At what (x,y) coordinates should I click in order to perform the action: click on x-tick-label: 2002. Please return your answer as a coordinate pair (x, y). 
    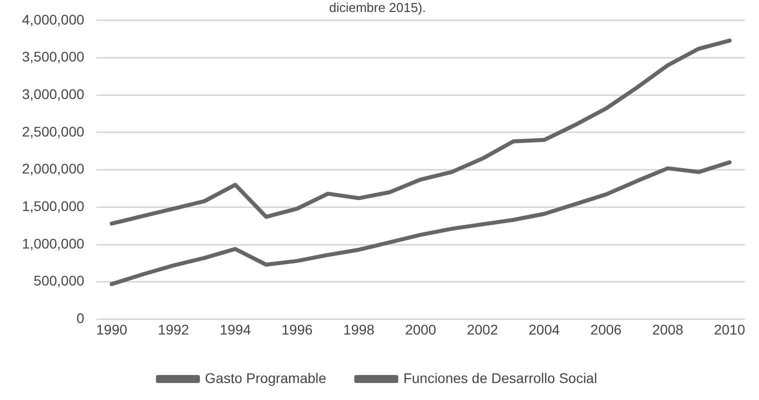
    Looking at the image, I should click on (482, 329).